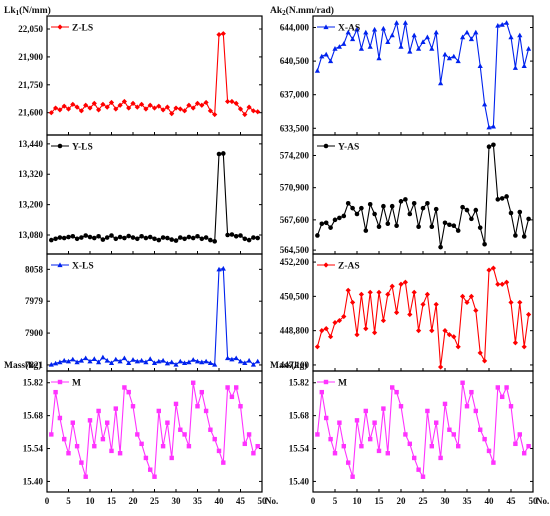  What do you see at coordinates (30, 29) in the screenshot?
I see `y-tick-label: 22,050` at bounding box center [30, 29].